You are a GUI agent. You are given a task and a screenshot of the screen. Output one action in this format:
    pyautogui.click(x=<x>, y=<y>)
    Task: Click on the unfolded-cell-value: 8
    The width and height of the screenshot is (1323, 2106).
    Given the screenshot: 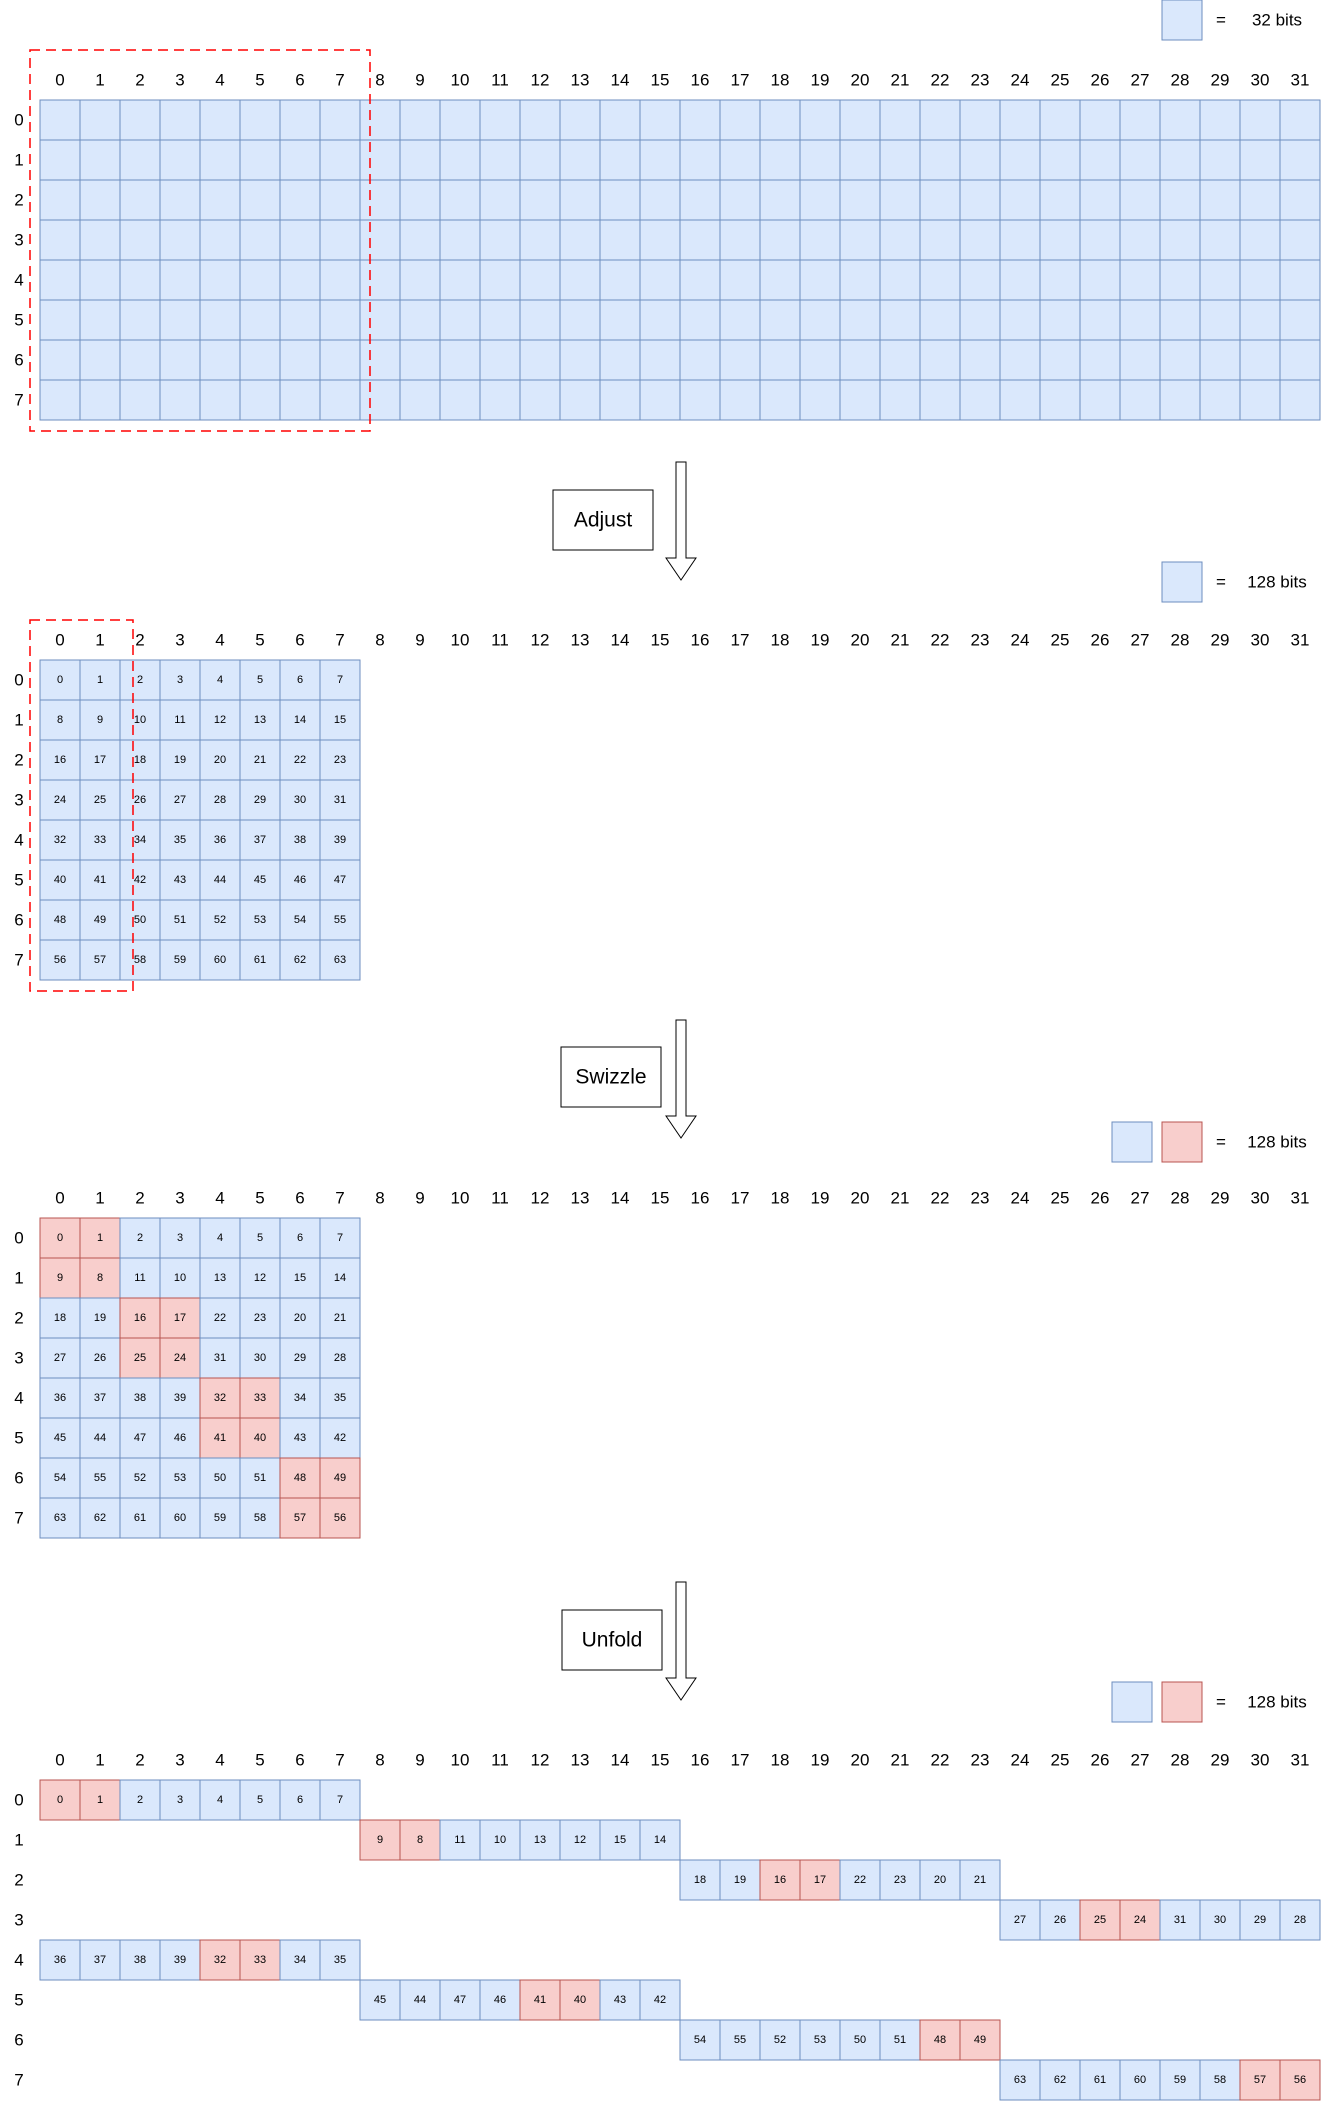 What is the action you would take?
    pyautogui.click(x=420, y=1840)
    